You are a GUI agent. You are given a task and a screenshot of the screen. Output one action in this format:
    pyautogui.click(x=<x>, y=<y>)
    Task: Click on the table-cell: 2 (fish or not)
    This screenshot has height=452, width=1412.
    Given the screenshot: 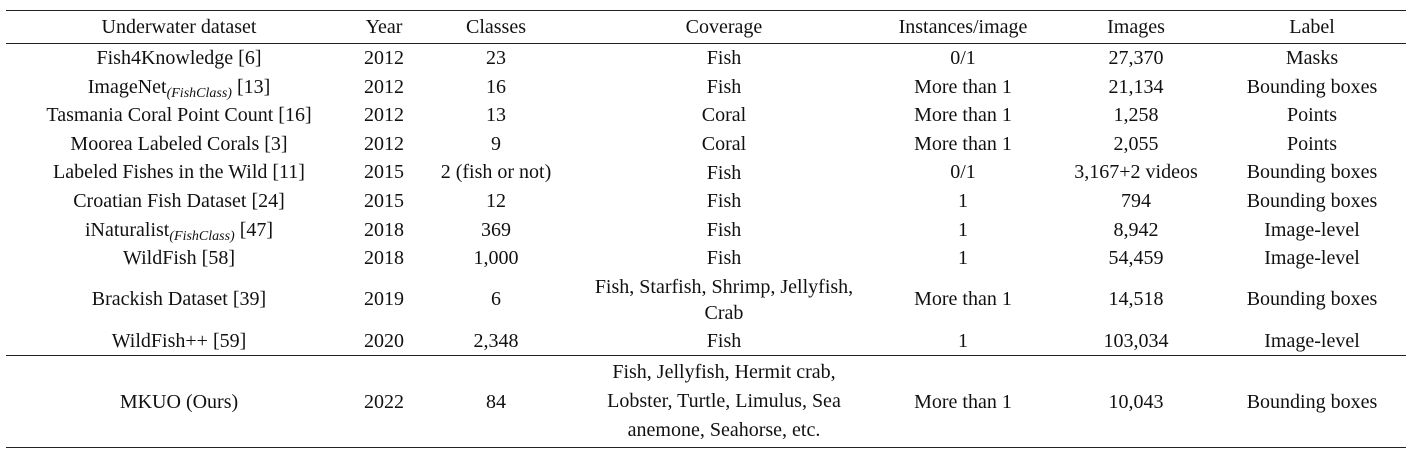 What is the action you would take?
    pyautogui.click(x=496, y=172)
    